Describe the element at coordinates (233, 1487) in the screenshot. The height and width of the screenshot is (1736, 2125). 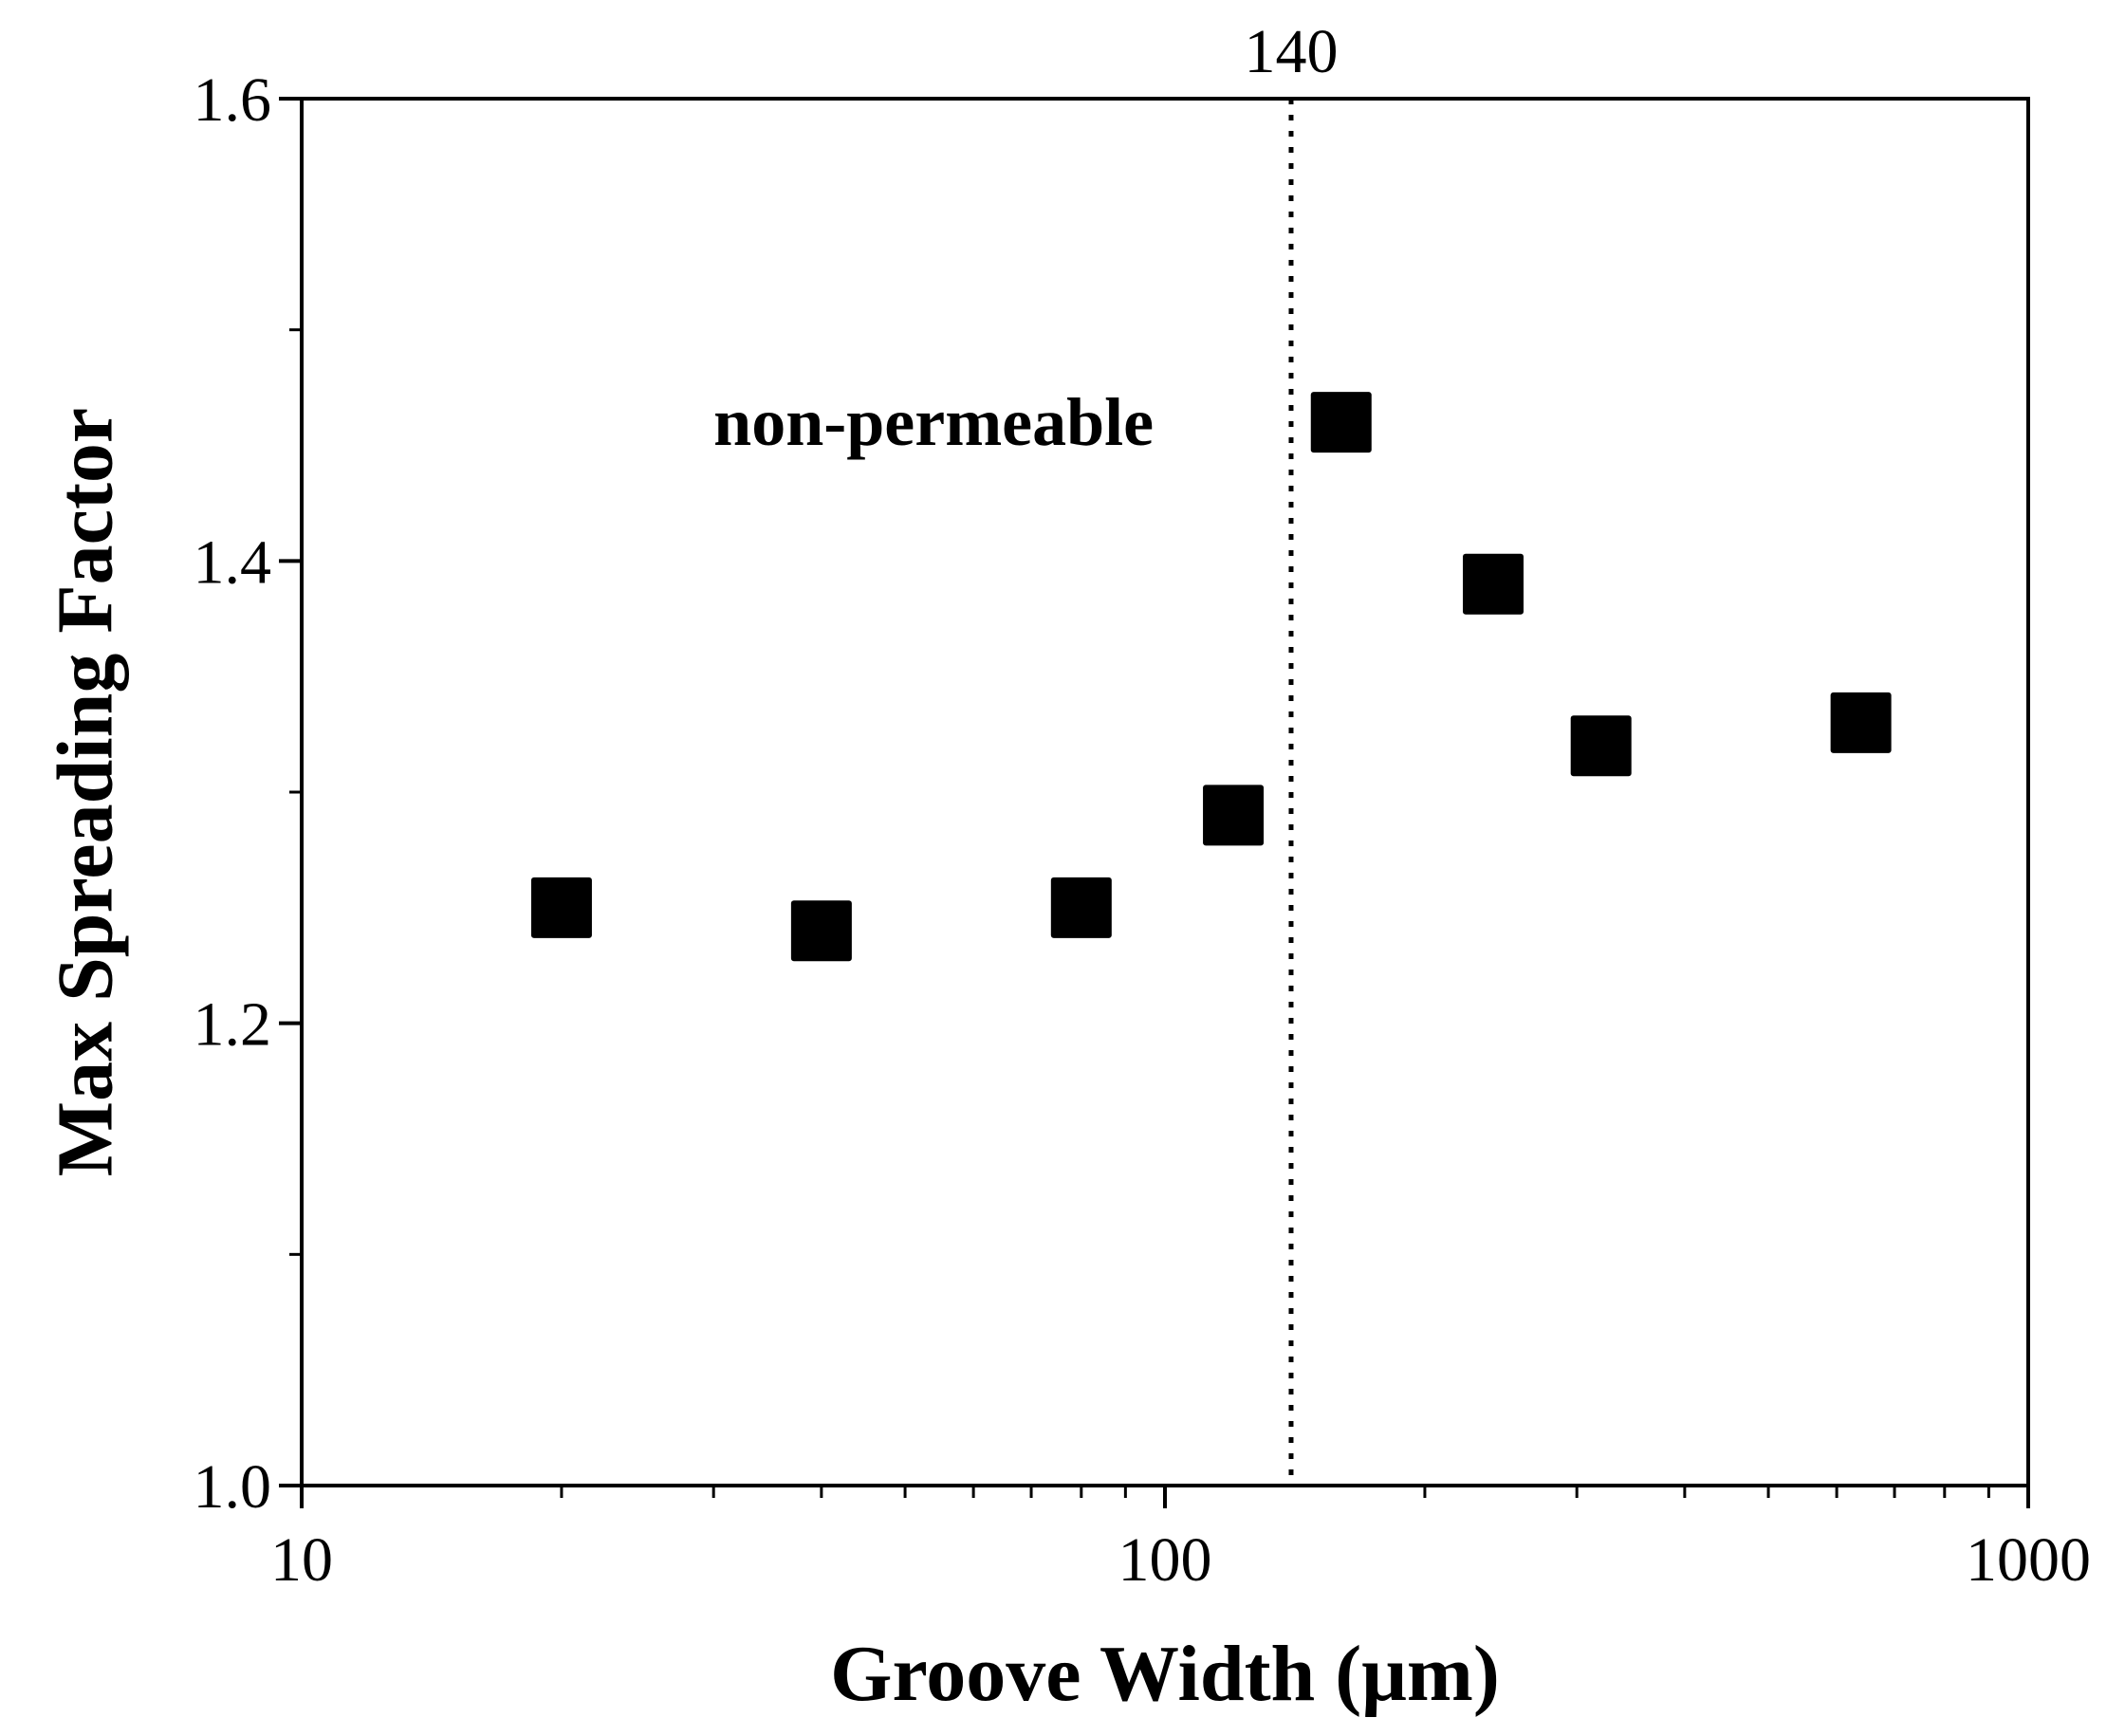
I see `y-tick-label: 1.0` at that location.